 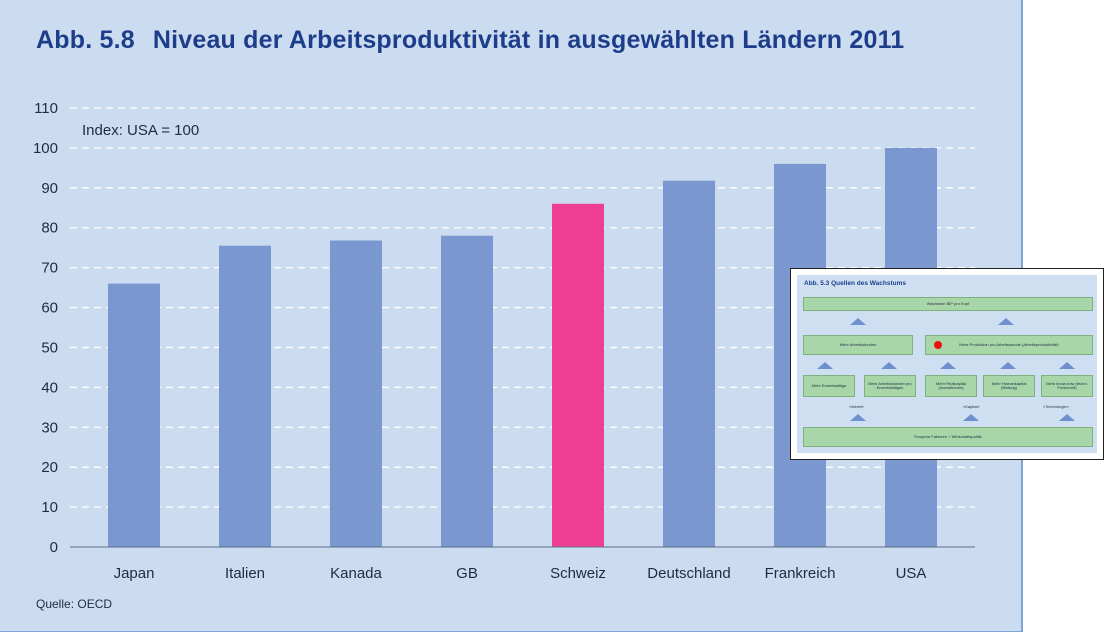 What do you see at coordinates (85, 40) in the screenshot?
I see `figure-number: Abb. 5.8` at bounding box center [85, 40].